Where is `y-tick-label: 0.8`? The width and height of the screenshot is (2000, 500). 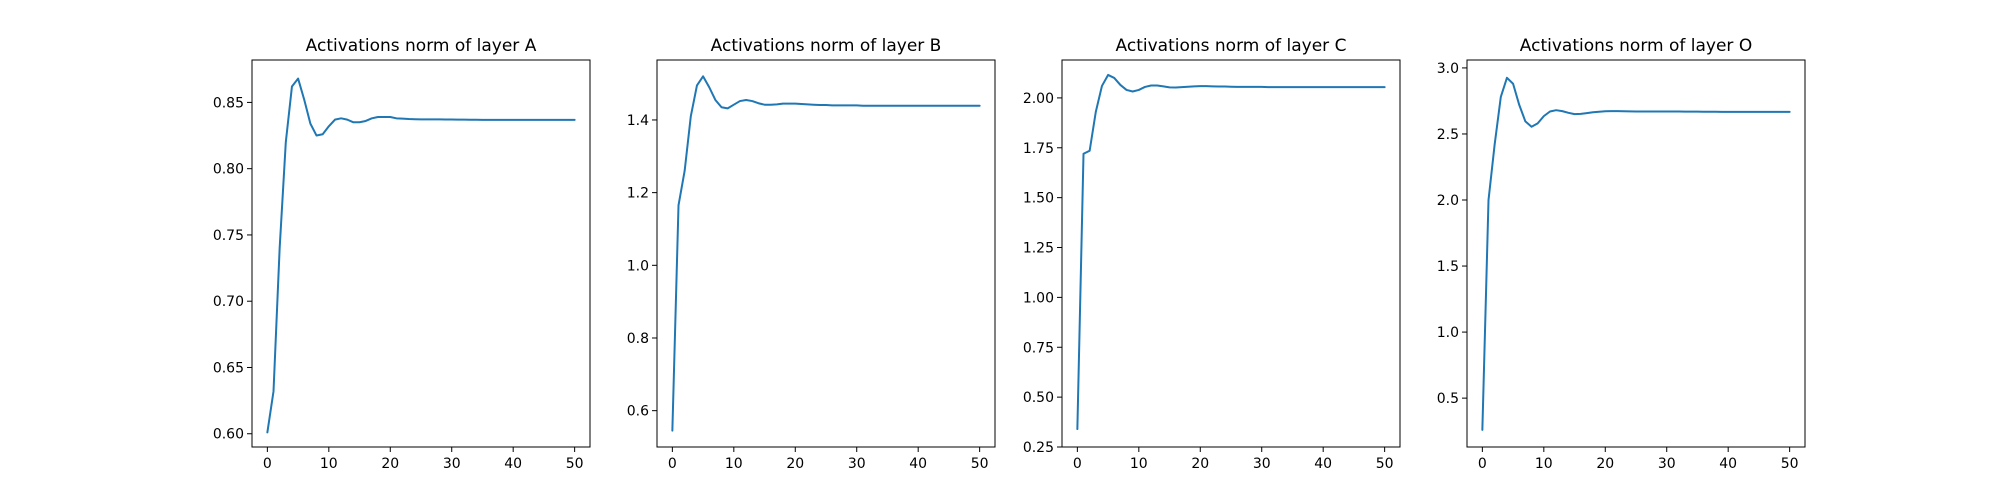 y-tick-label: 0.8 is located at coordinates (638, 339).